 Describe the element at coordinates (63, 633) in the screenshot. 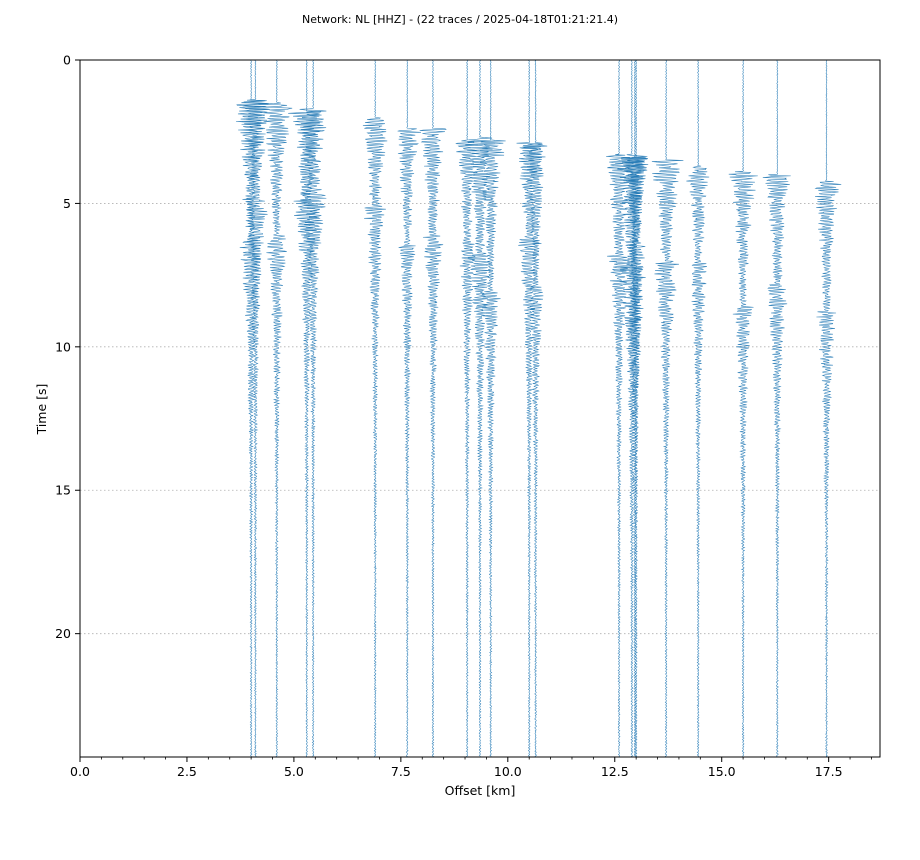

I see `y-tick-label-4: 20` at that location.